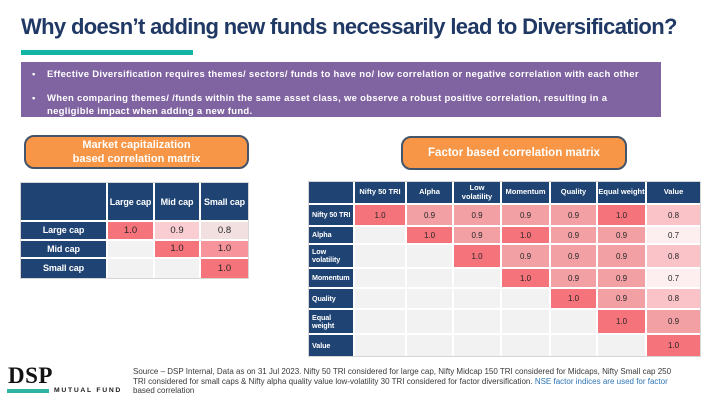 Image resolution: width=711 pixels, height=401 pixels. I want to click on source-note-tail: based correlation, so click(164, 391).